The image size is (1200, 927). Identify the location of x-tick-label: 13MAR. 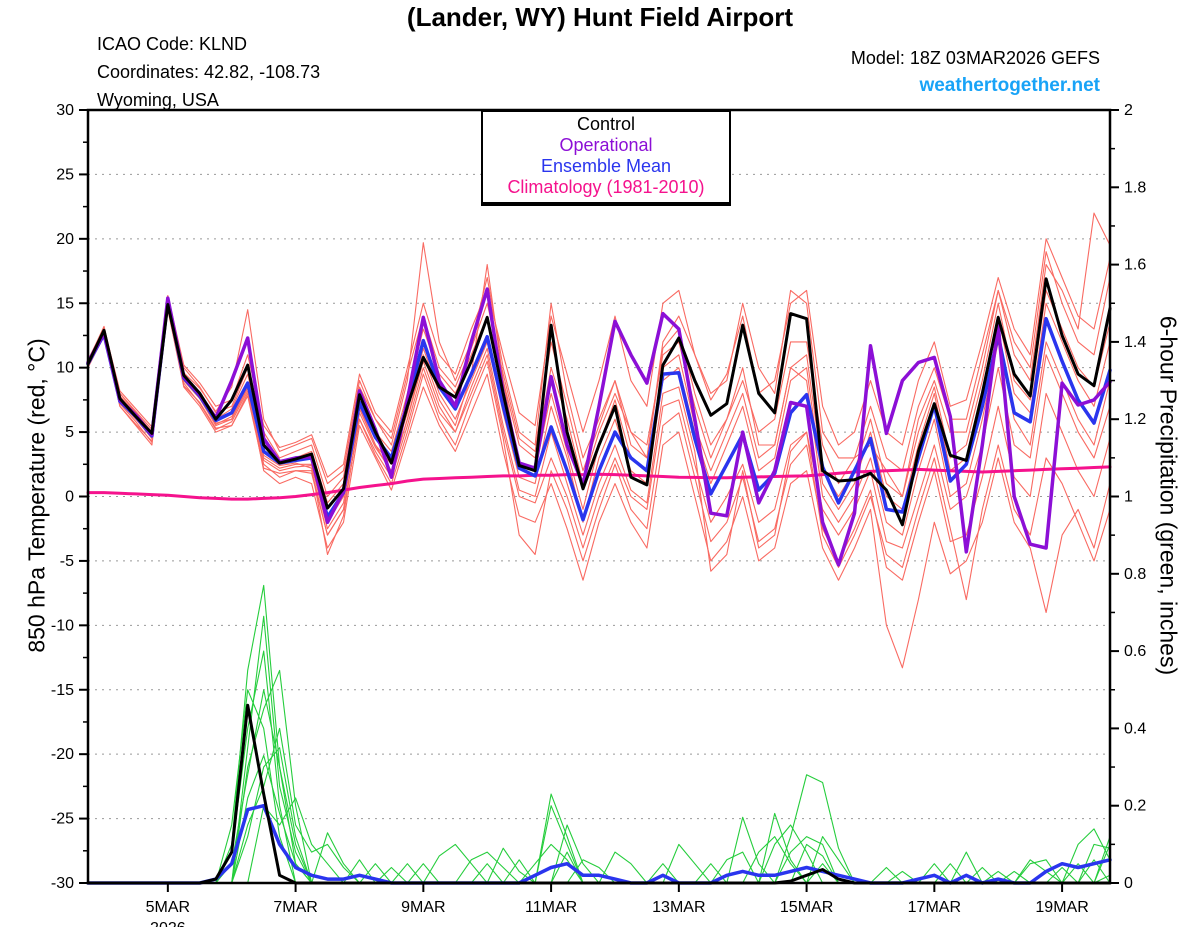
(678, 907).